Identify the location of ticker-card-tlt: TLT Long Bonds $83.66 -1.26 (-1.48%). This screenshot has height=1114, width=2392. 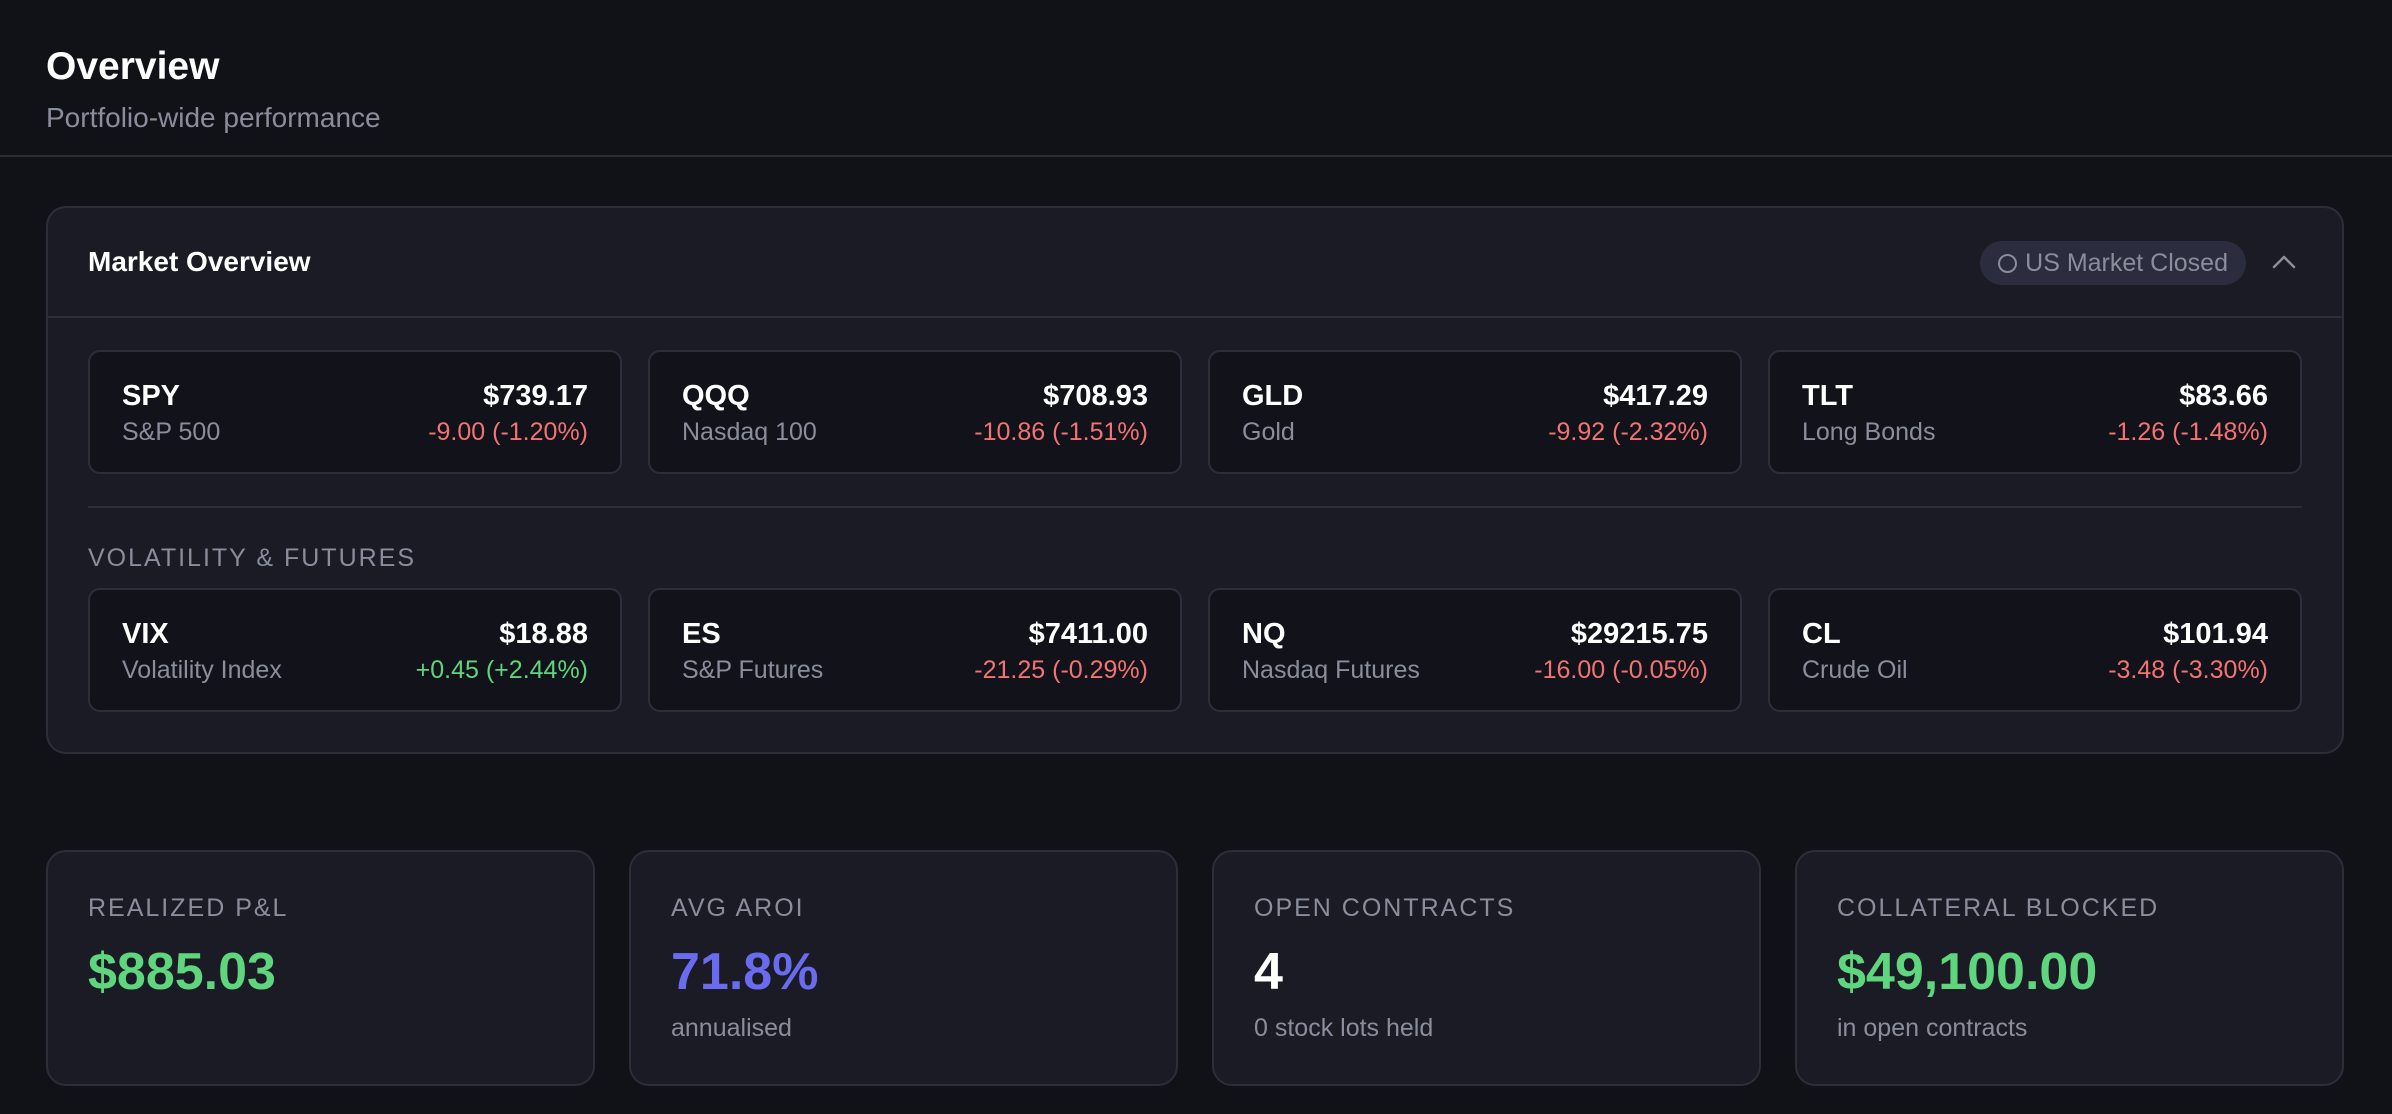
(2035, 412).